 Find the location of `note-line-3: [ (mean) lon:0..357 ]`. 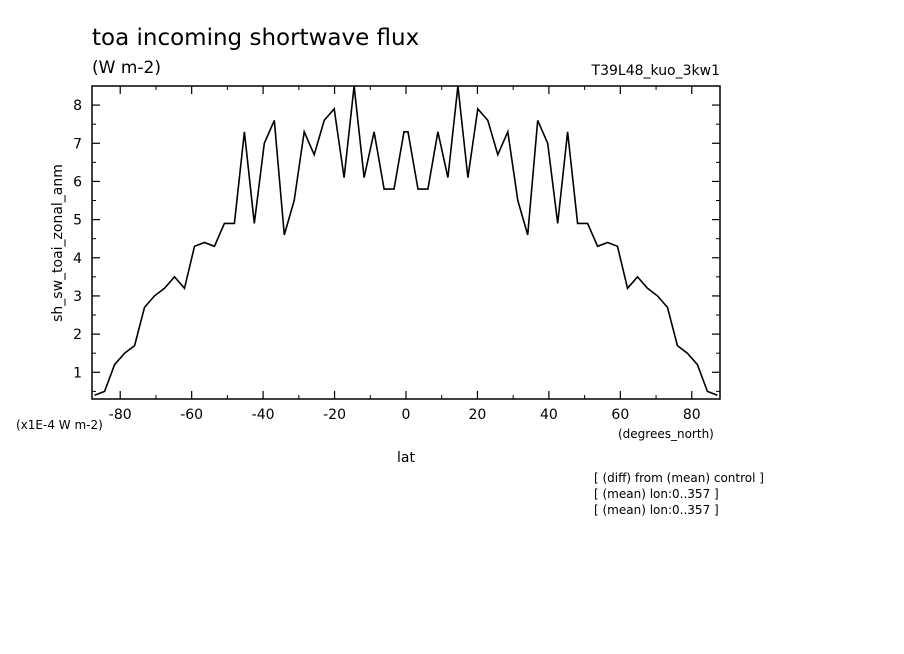

note-line-3: [ (mean) lon:0..357 ] is located at coordinates (656, 510).